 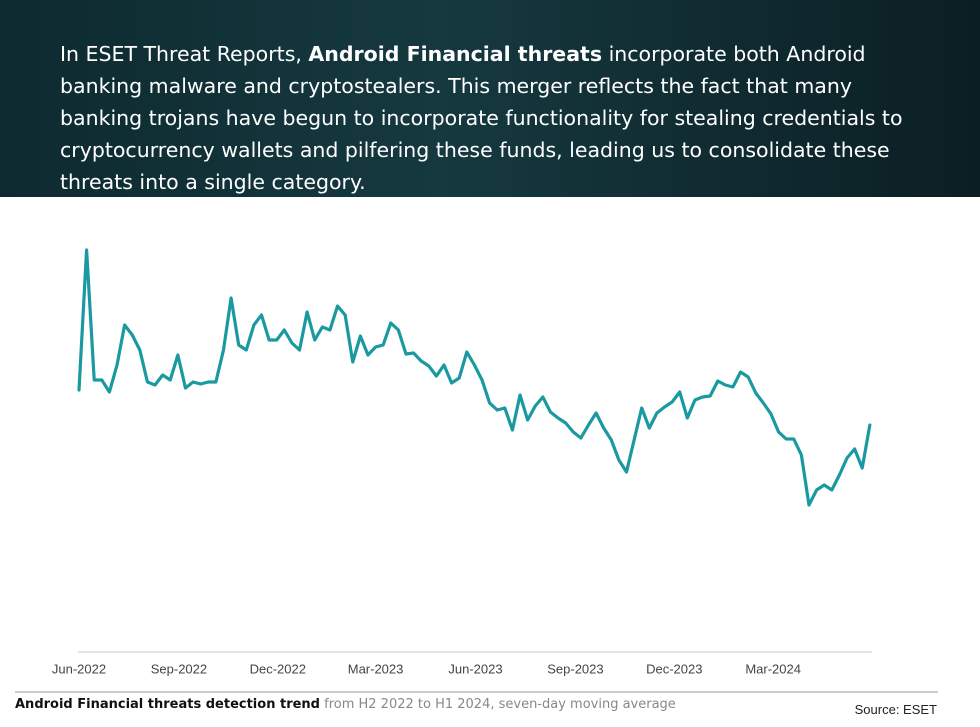 What do you see at coordinates (376, 668) in the screenshot?
I see `x-tick-label: Mar-2023` at bounding box center [376, 668].